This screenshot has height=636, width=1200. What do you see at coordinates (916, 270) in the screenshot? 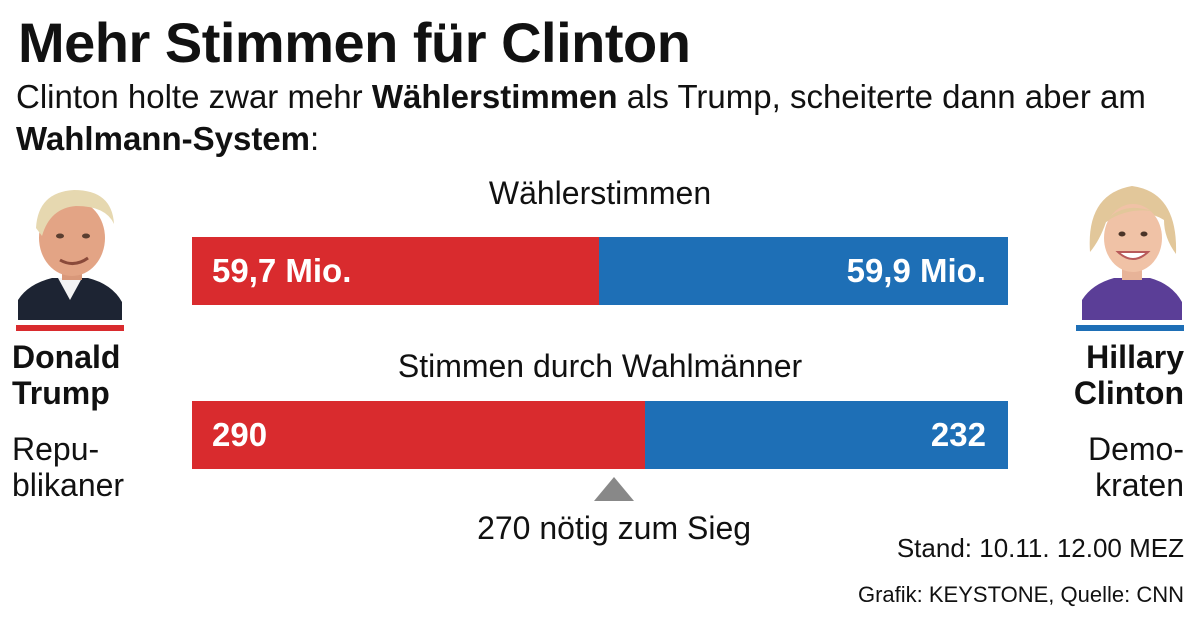
I see `popular-vote-clinton-label: 59,9 Mio.` at bounding box center [916, 270].